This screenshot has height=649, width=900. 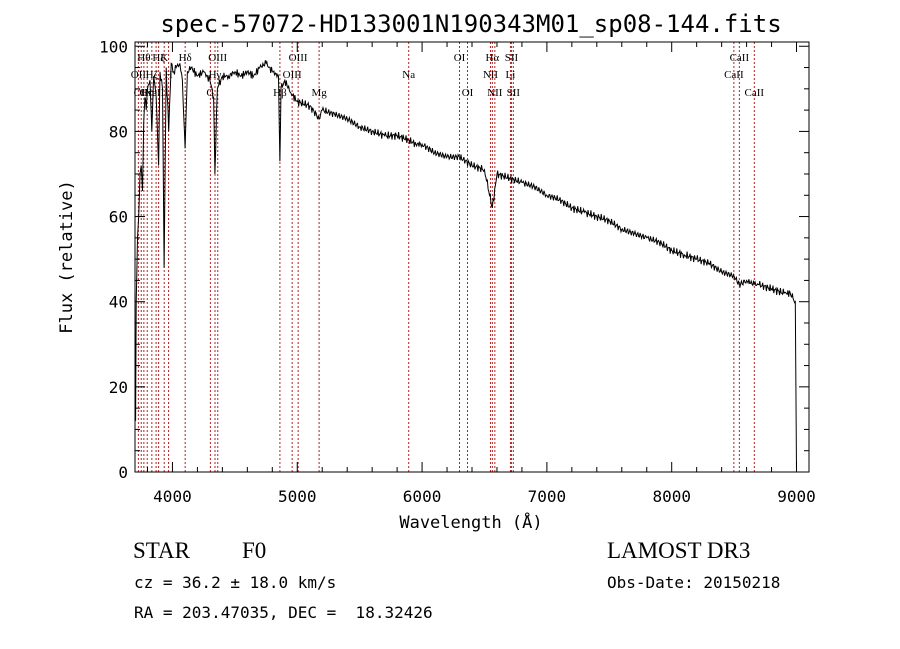 What do you see at coordinates (118, 217) in the screenshot?
I see `y-tick-label: 60` at bounding box center [118, 217].